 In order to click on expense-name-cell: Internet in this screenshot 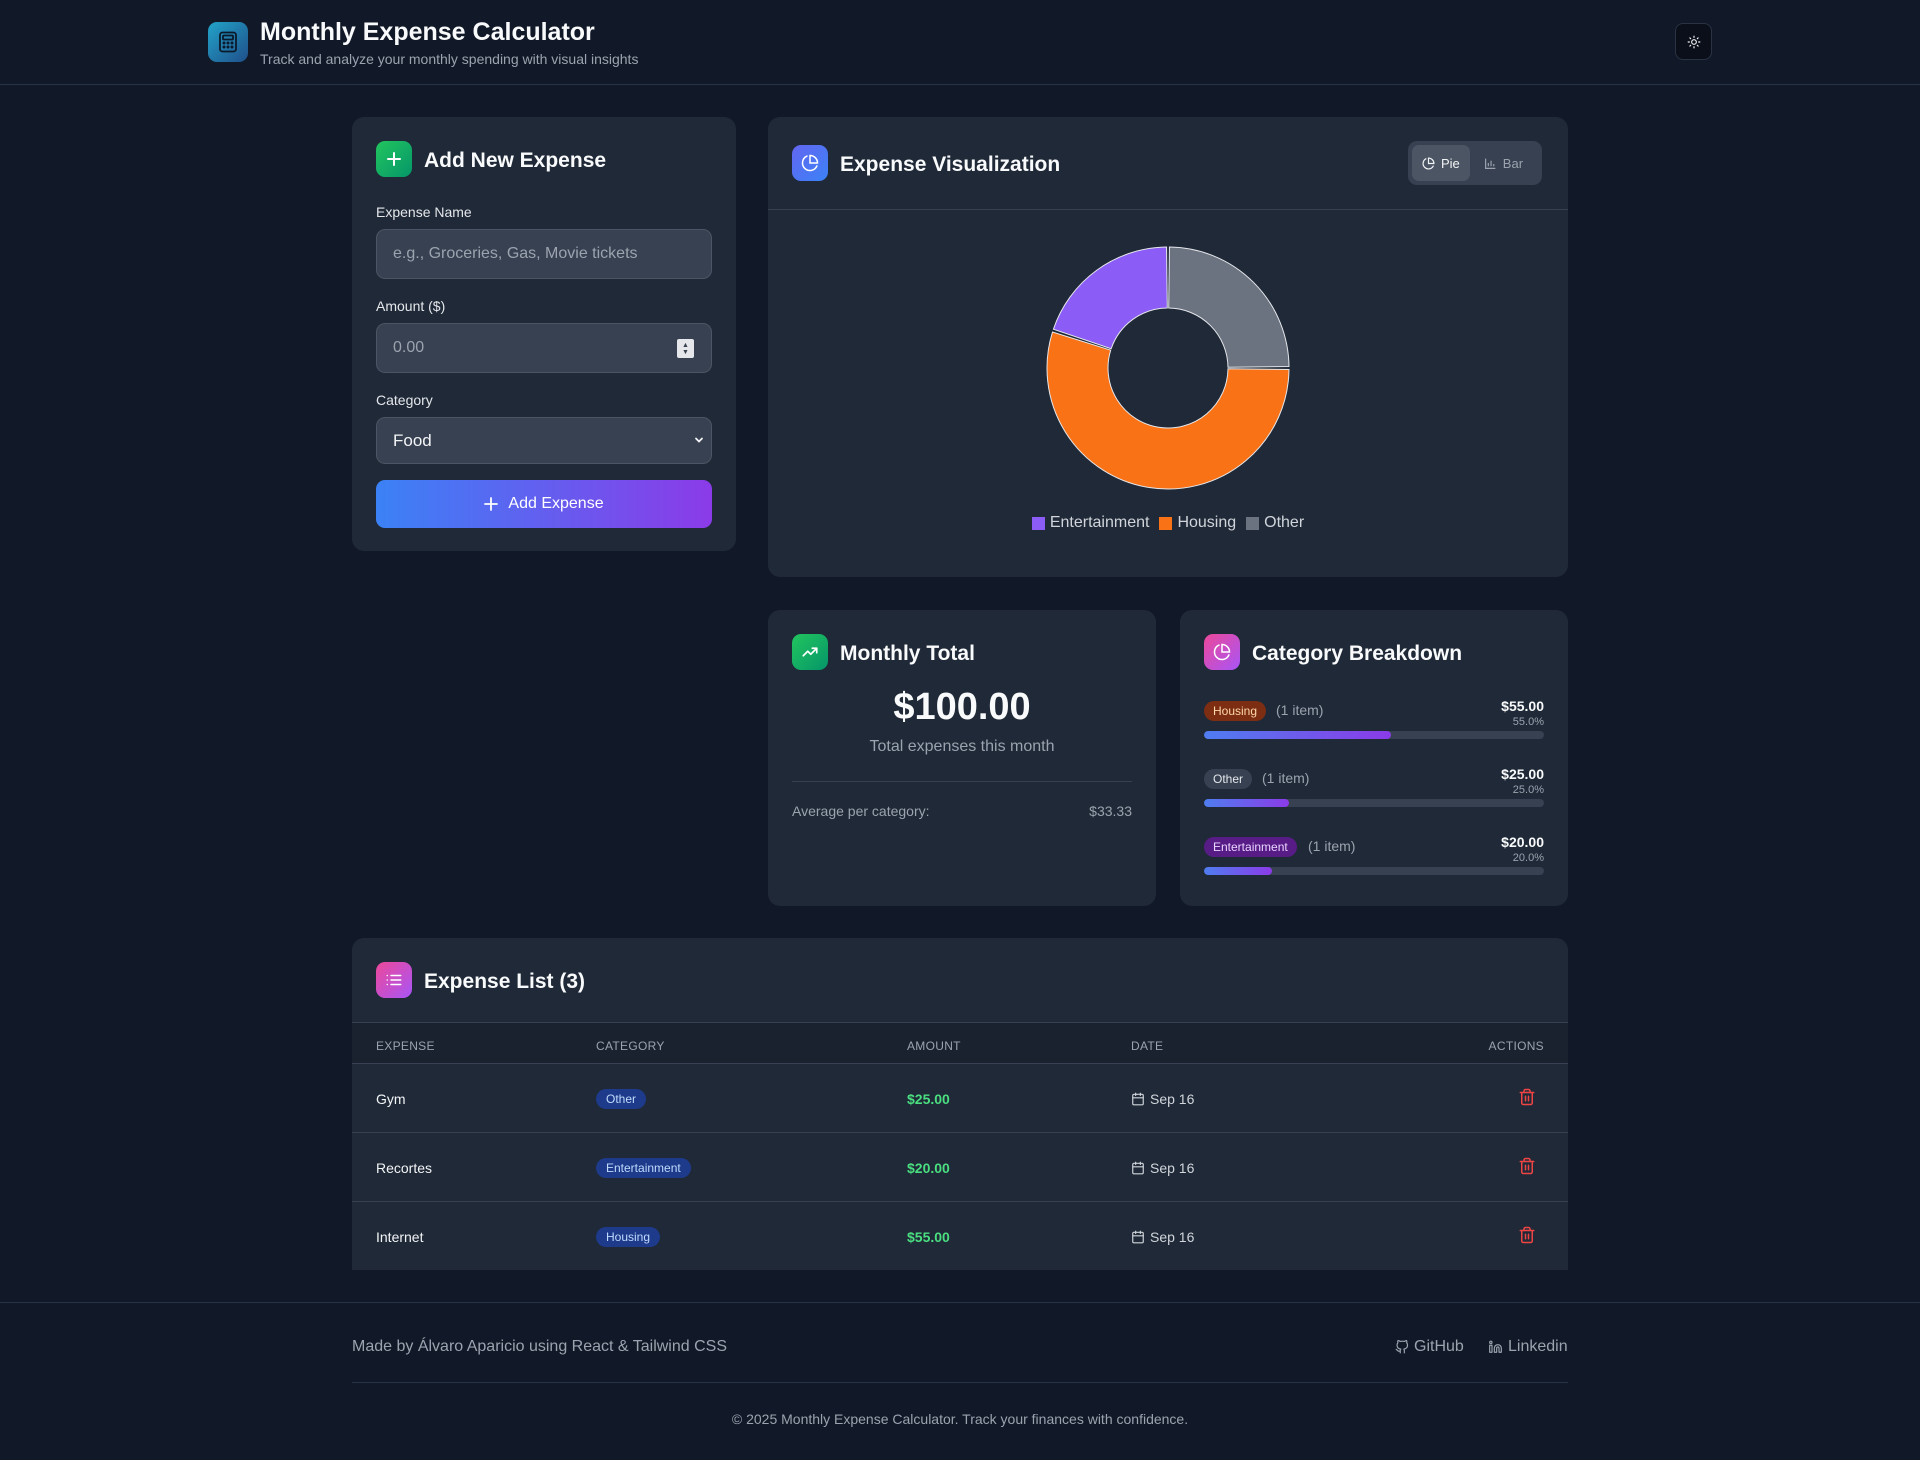, I will do `click(400, 1237)`.